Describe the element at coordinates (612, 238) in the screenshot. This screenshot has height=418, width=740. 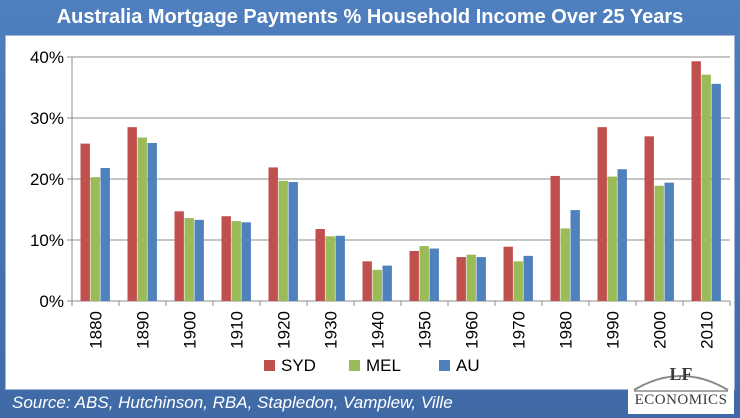
I see `bar-mel-1990` at that location.